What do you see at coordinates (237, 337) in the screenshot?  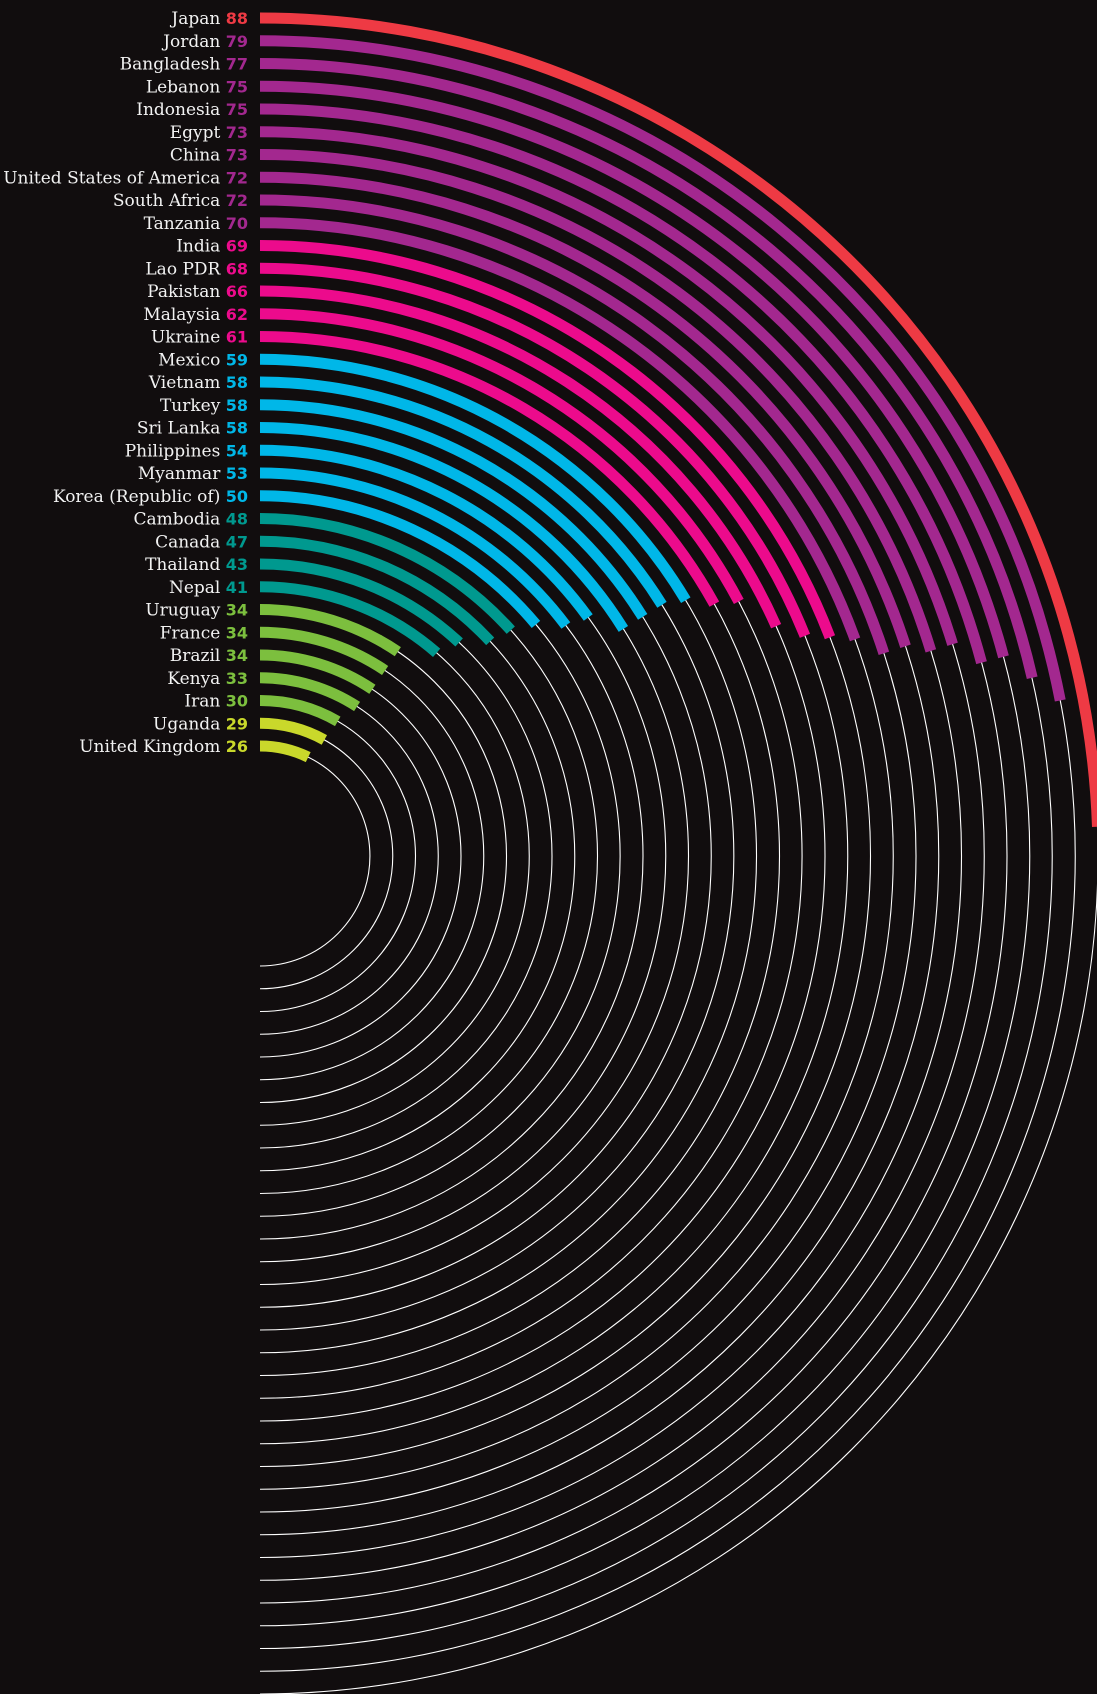 I see `country-value: 61` at bounding box center [237, 337].